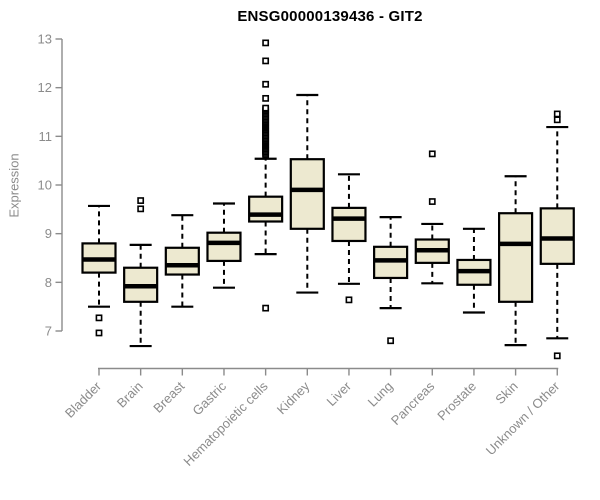 The width and height of the screenshot is (600, 500). Describe the element at coordinates (48, 233) in the screenshot. I see `y-tick-label: 9` at that location.